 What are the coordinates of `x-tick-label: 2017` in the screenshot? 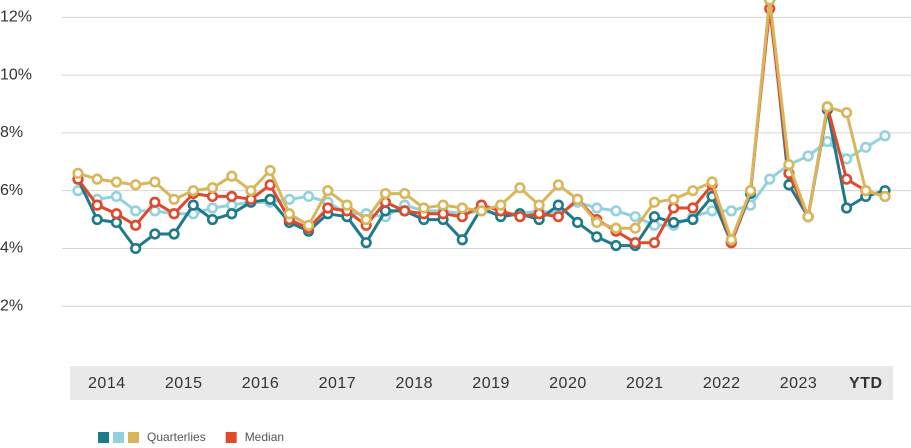 It's located at (338, 383).